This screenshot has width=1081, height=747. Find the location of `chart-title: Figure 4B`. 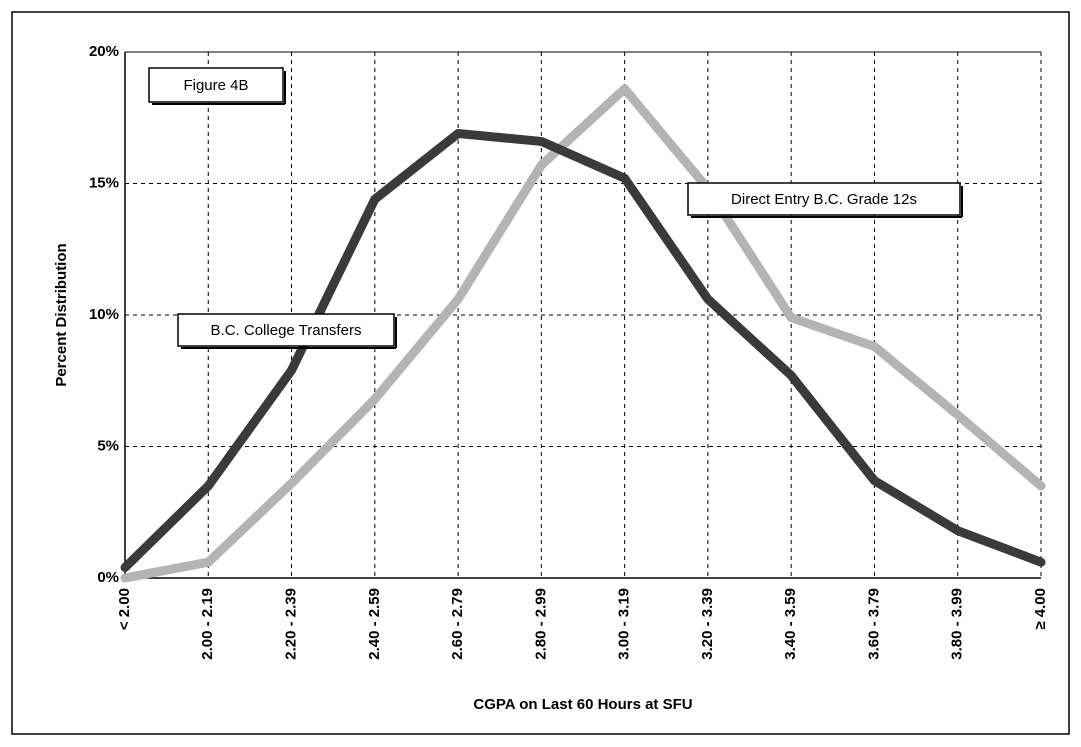

chart-title: Figure 4B is located at coordinates (215, 85).